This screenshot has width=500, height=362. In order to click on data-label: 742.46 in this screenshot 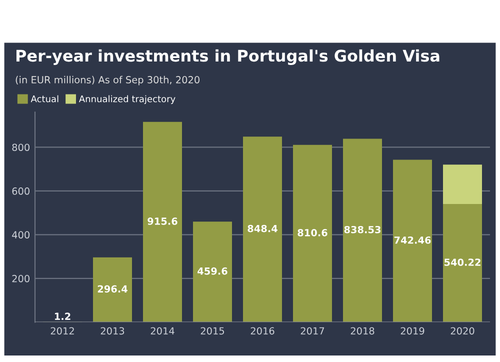, I will do `click(412, 240)`.